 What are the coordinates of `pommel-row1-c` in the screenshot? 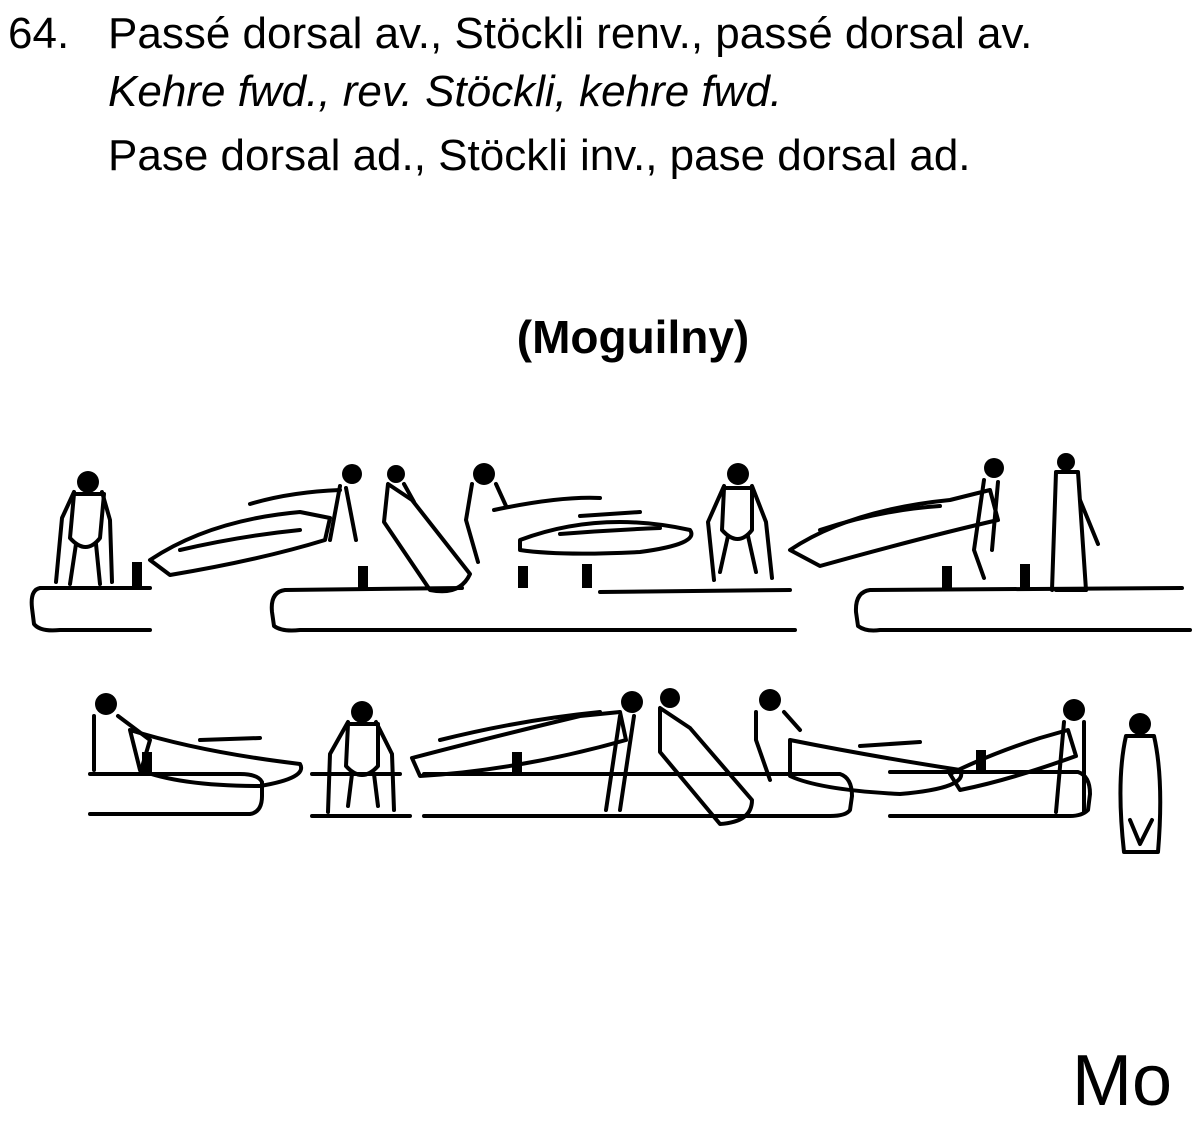 It's located at (523, 577).